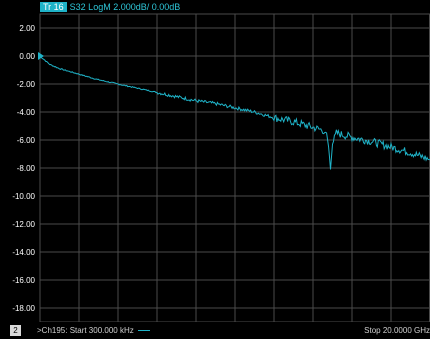 The height and width of the screenshot is (339, 430). What do you see at coordinates (41, 56) in the screenshot?
I see `reference-level-marker` at bounding box center [41, 56].